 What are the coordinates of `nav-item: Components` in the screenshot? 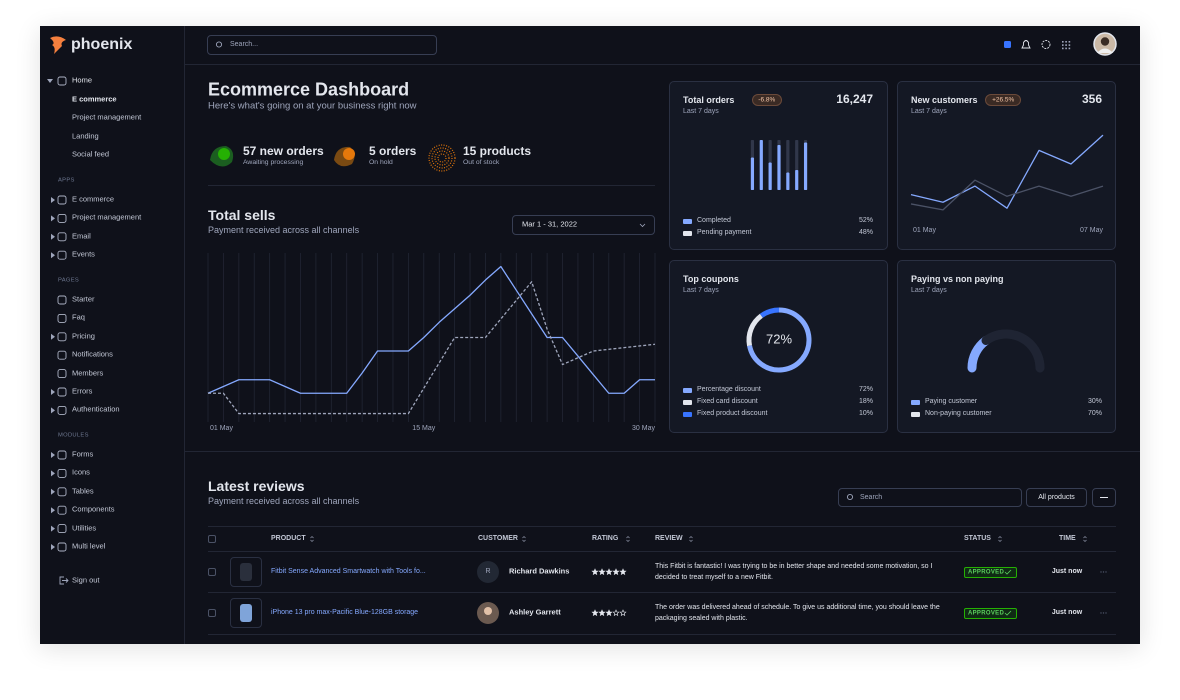 It's located at (93, 509).